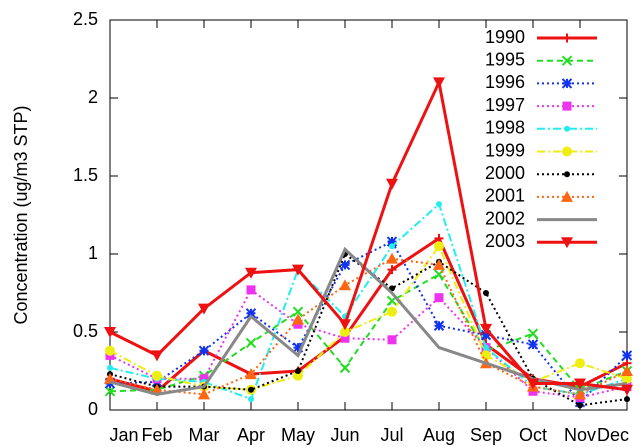  What do you see at coordinates (505, 218) in the screenshot?
I see `legend-label: 2002` at bounding box center [505, 218].